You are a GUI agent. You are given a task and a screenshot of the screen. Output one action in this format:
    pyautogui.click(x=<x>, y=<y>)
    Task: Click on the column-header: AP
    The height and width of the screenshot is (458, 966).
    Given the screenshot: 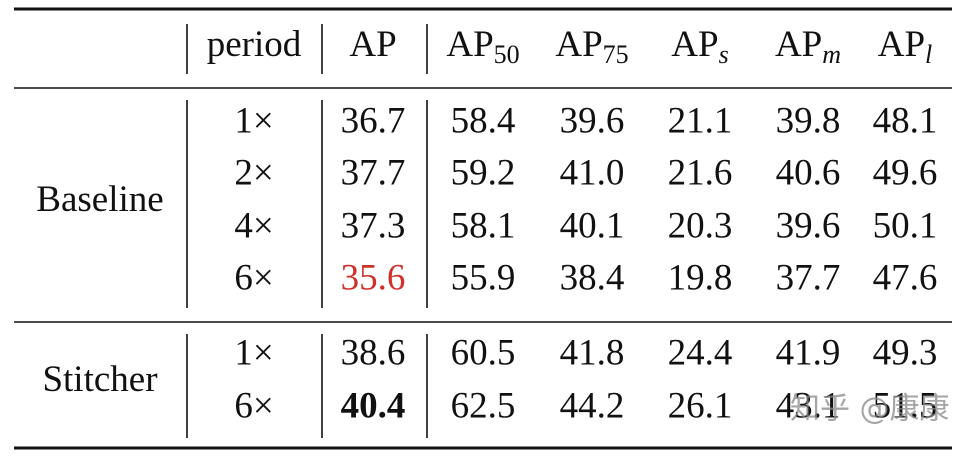 What is the action you would take?
    pyautogui.click(x=372, y=44)
    